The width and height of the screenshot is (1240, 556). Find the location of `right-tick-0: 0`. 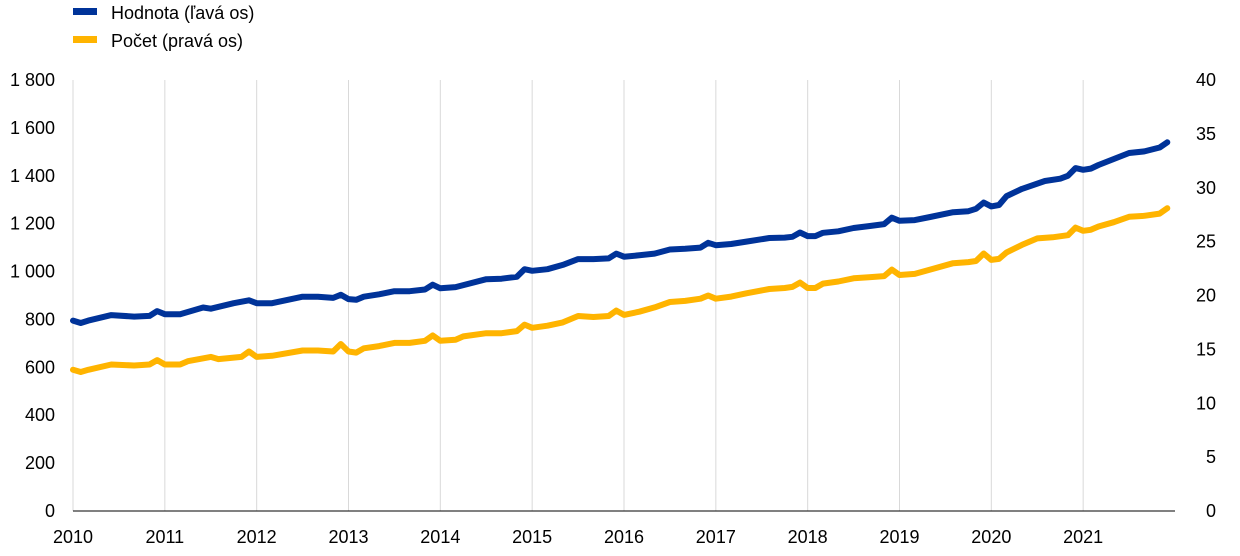

right-tick-0: 0 is located at coordinates (1211, 511).